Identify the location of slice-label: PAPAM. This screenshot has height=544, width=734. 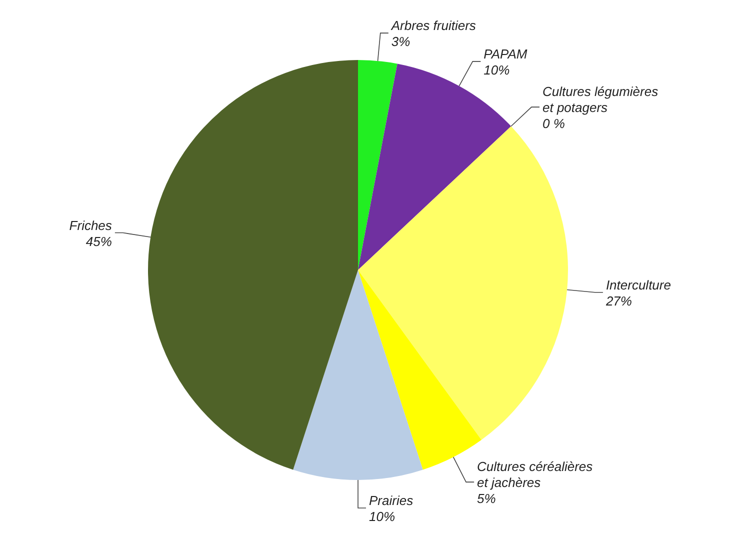
(506, 54).